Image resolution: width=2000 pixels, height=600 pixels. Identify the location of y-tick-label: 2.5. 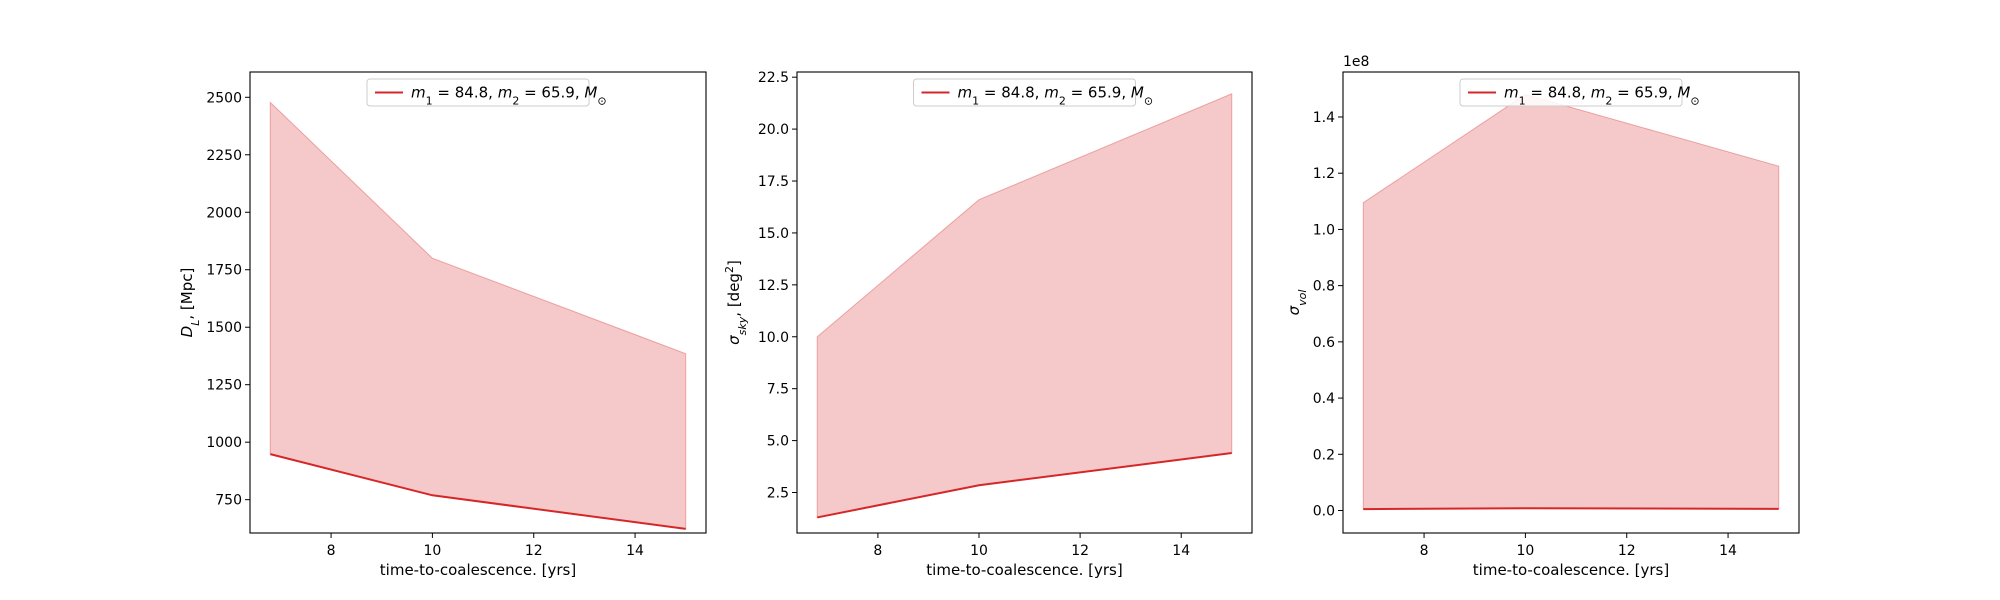
(778, 494).